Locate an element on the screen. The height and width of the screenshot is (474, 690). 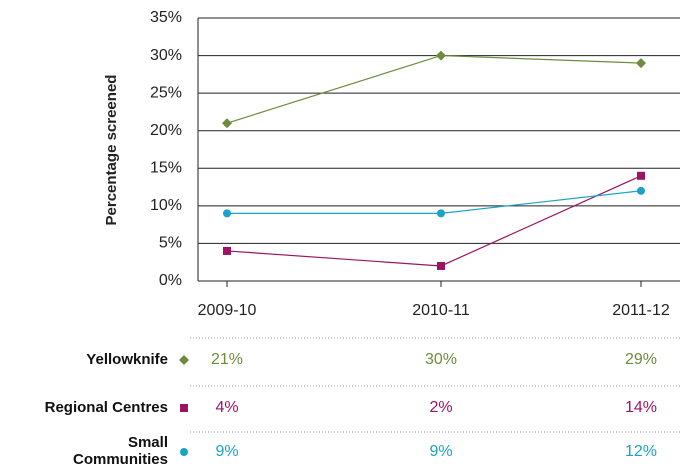
value-label: 14% is located at coordinates (641, 407).